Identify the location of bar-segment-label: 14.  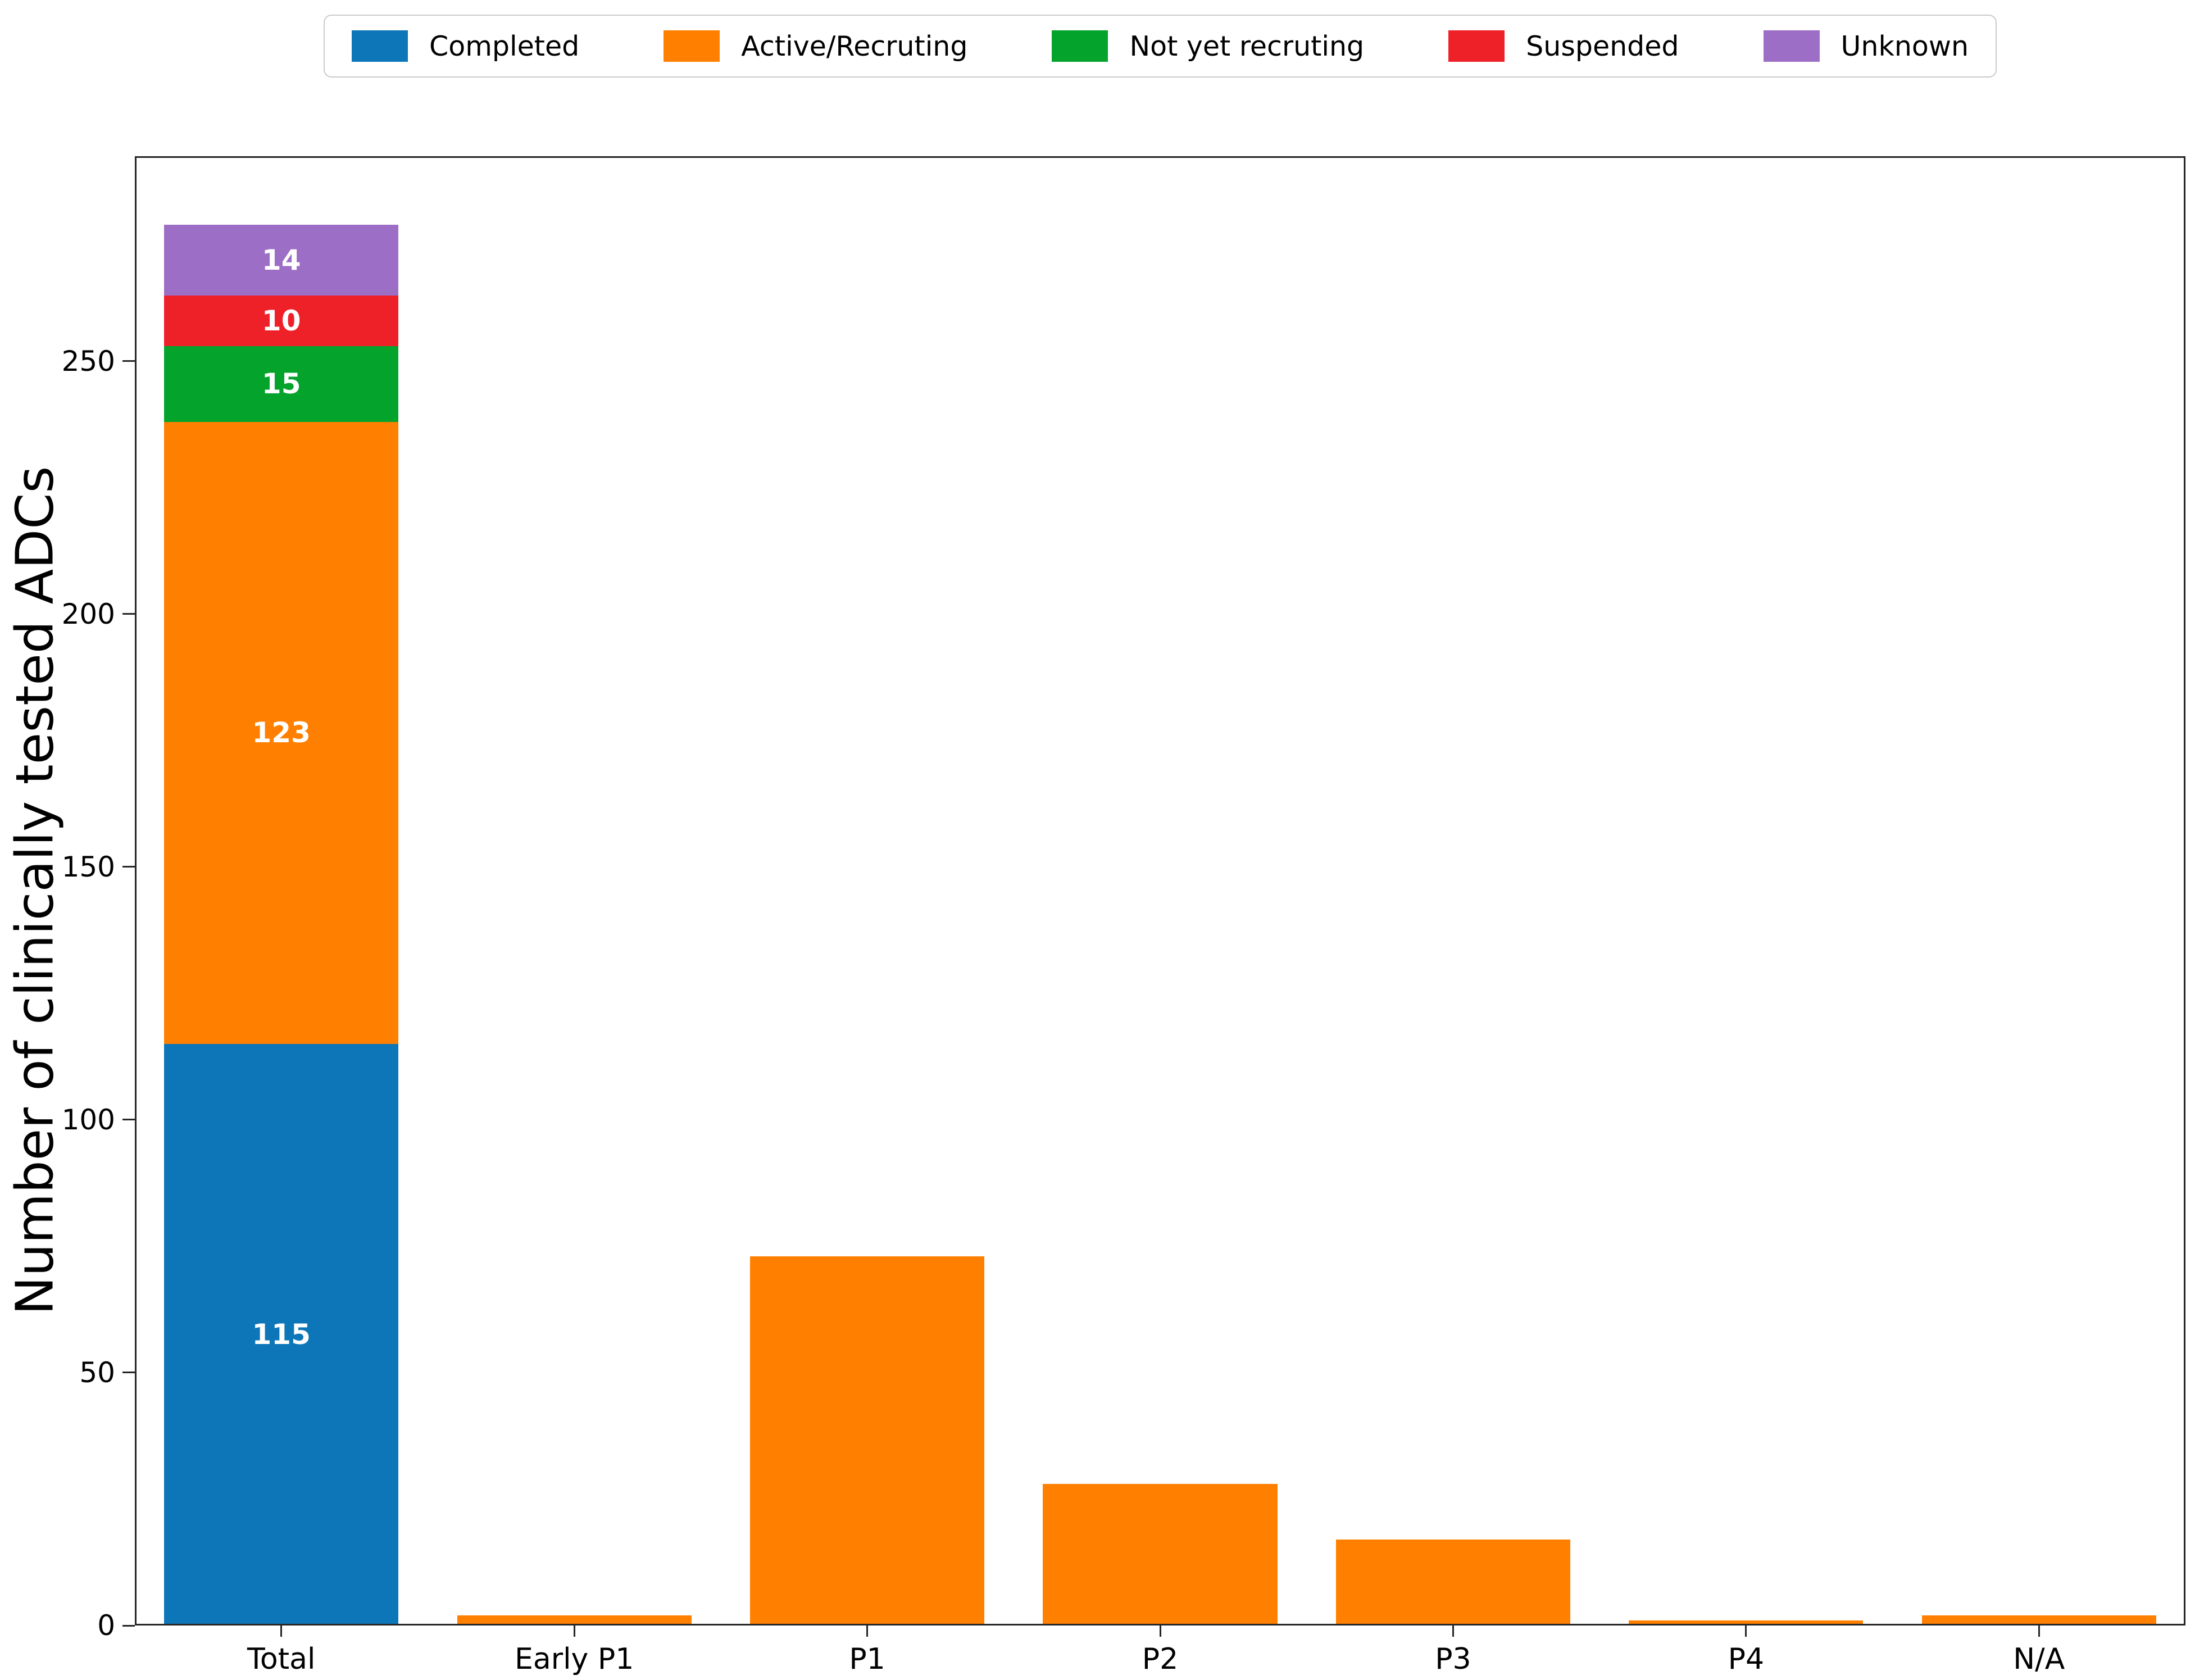
(281, 259).